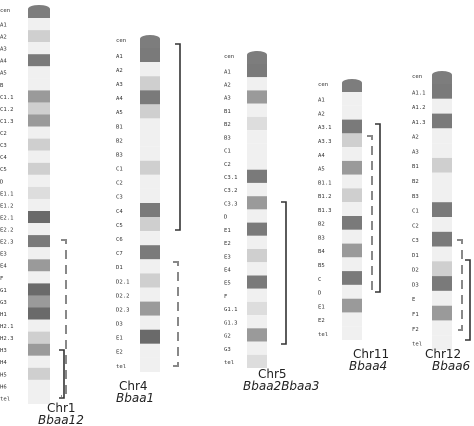 The height and width of the screenshot is (426, 474). What do you see at coordinates (61, 419) in the screenshot?
I see `chr1-locus: Bbaa12` at bounding box center [61, 419].